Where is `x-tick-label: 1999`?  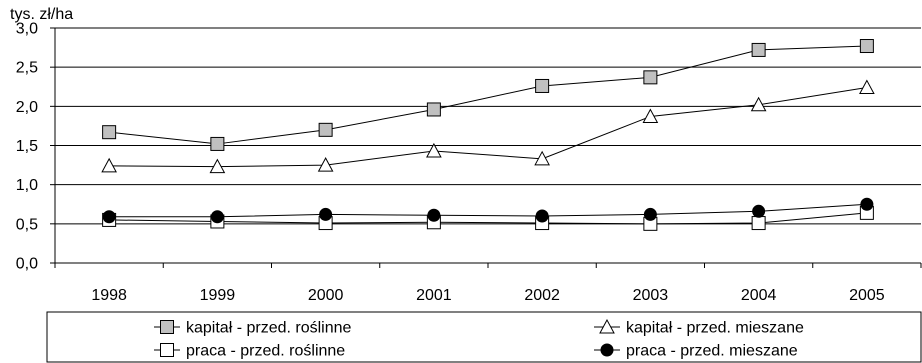 x-tick-label: 1999 is located at coordinates (218, 295).